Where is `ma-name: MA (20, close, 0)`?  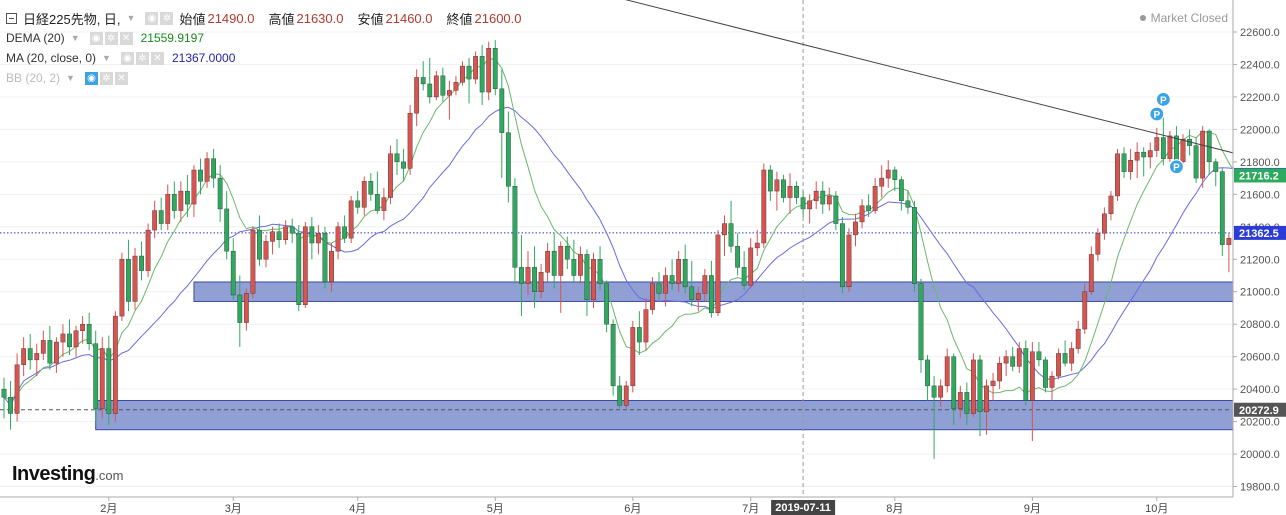 ma-name: MA (20, close, 0) is located at coordinates (51, 58).